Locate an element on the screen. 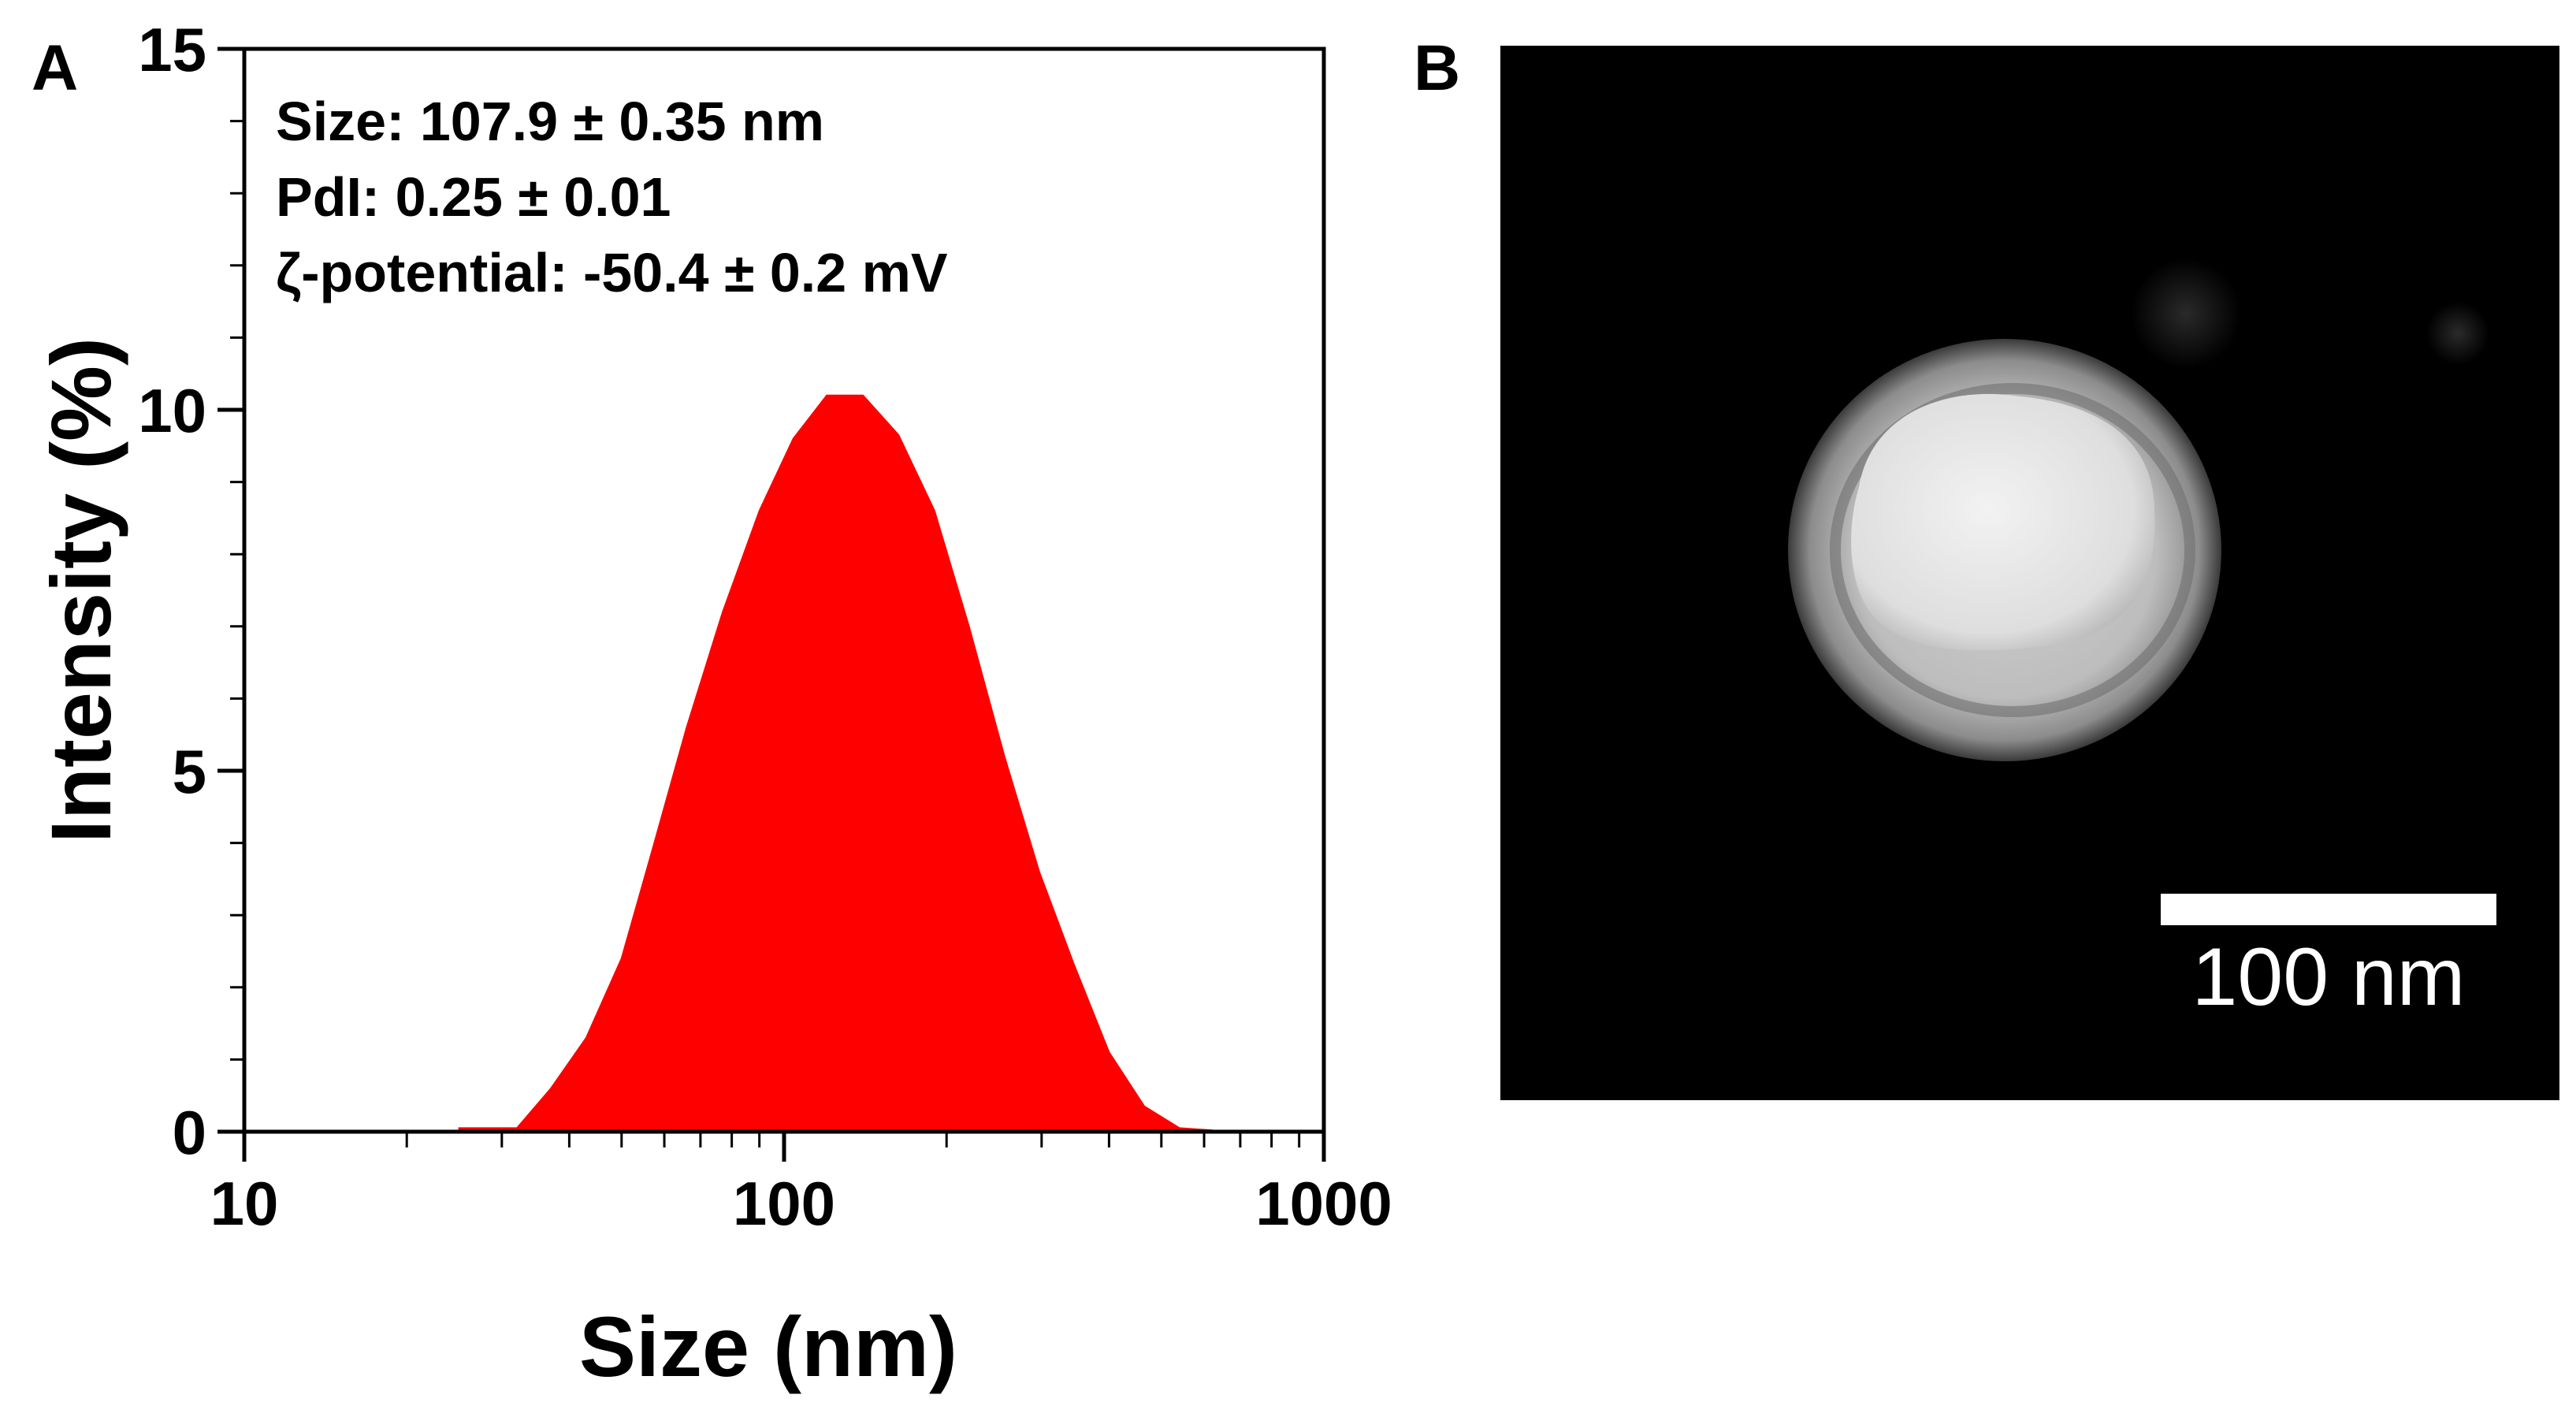 The height and width of the screenshot is (1417, 2576). x-tick-label: 10 is located at coordinates (244, 1203).